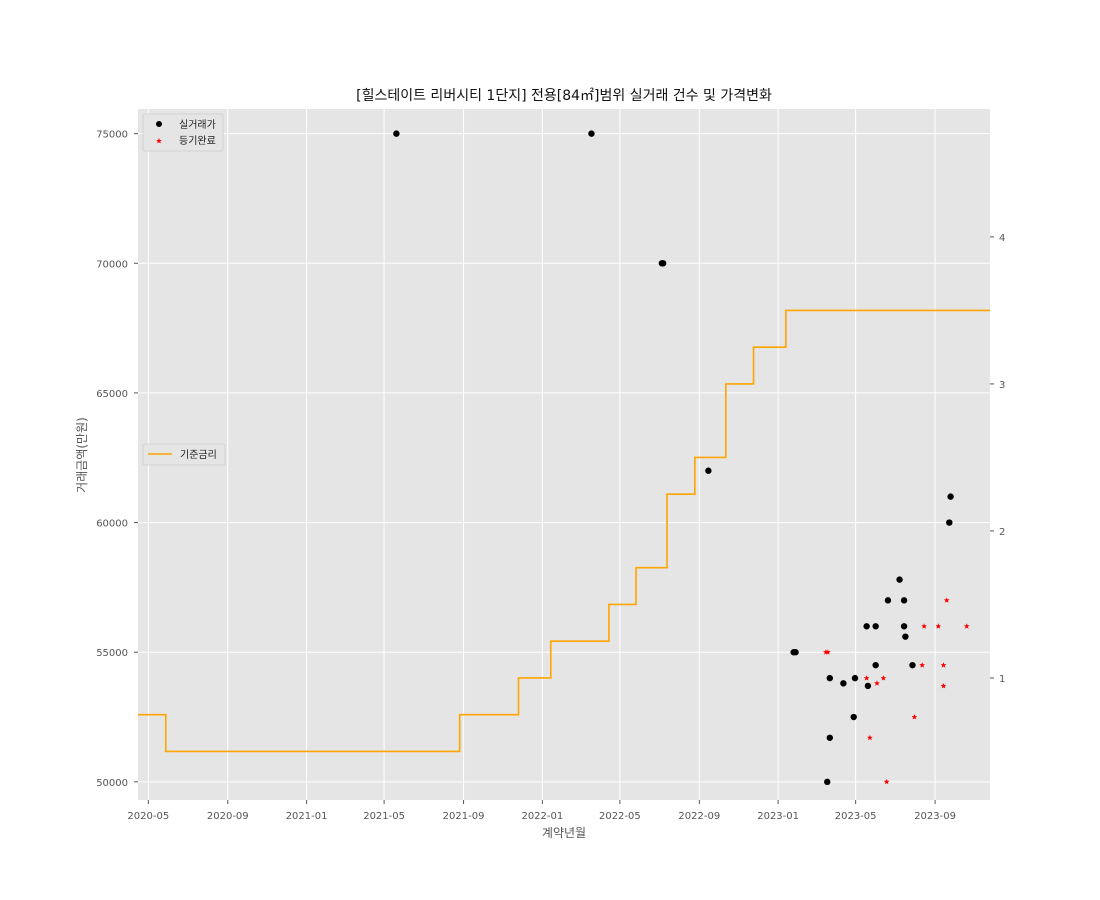  Describe the element at coordinates (1002, 385) in the screenshot. I see `y2-tick-label: 3` at that location.